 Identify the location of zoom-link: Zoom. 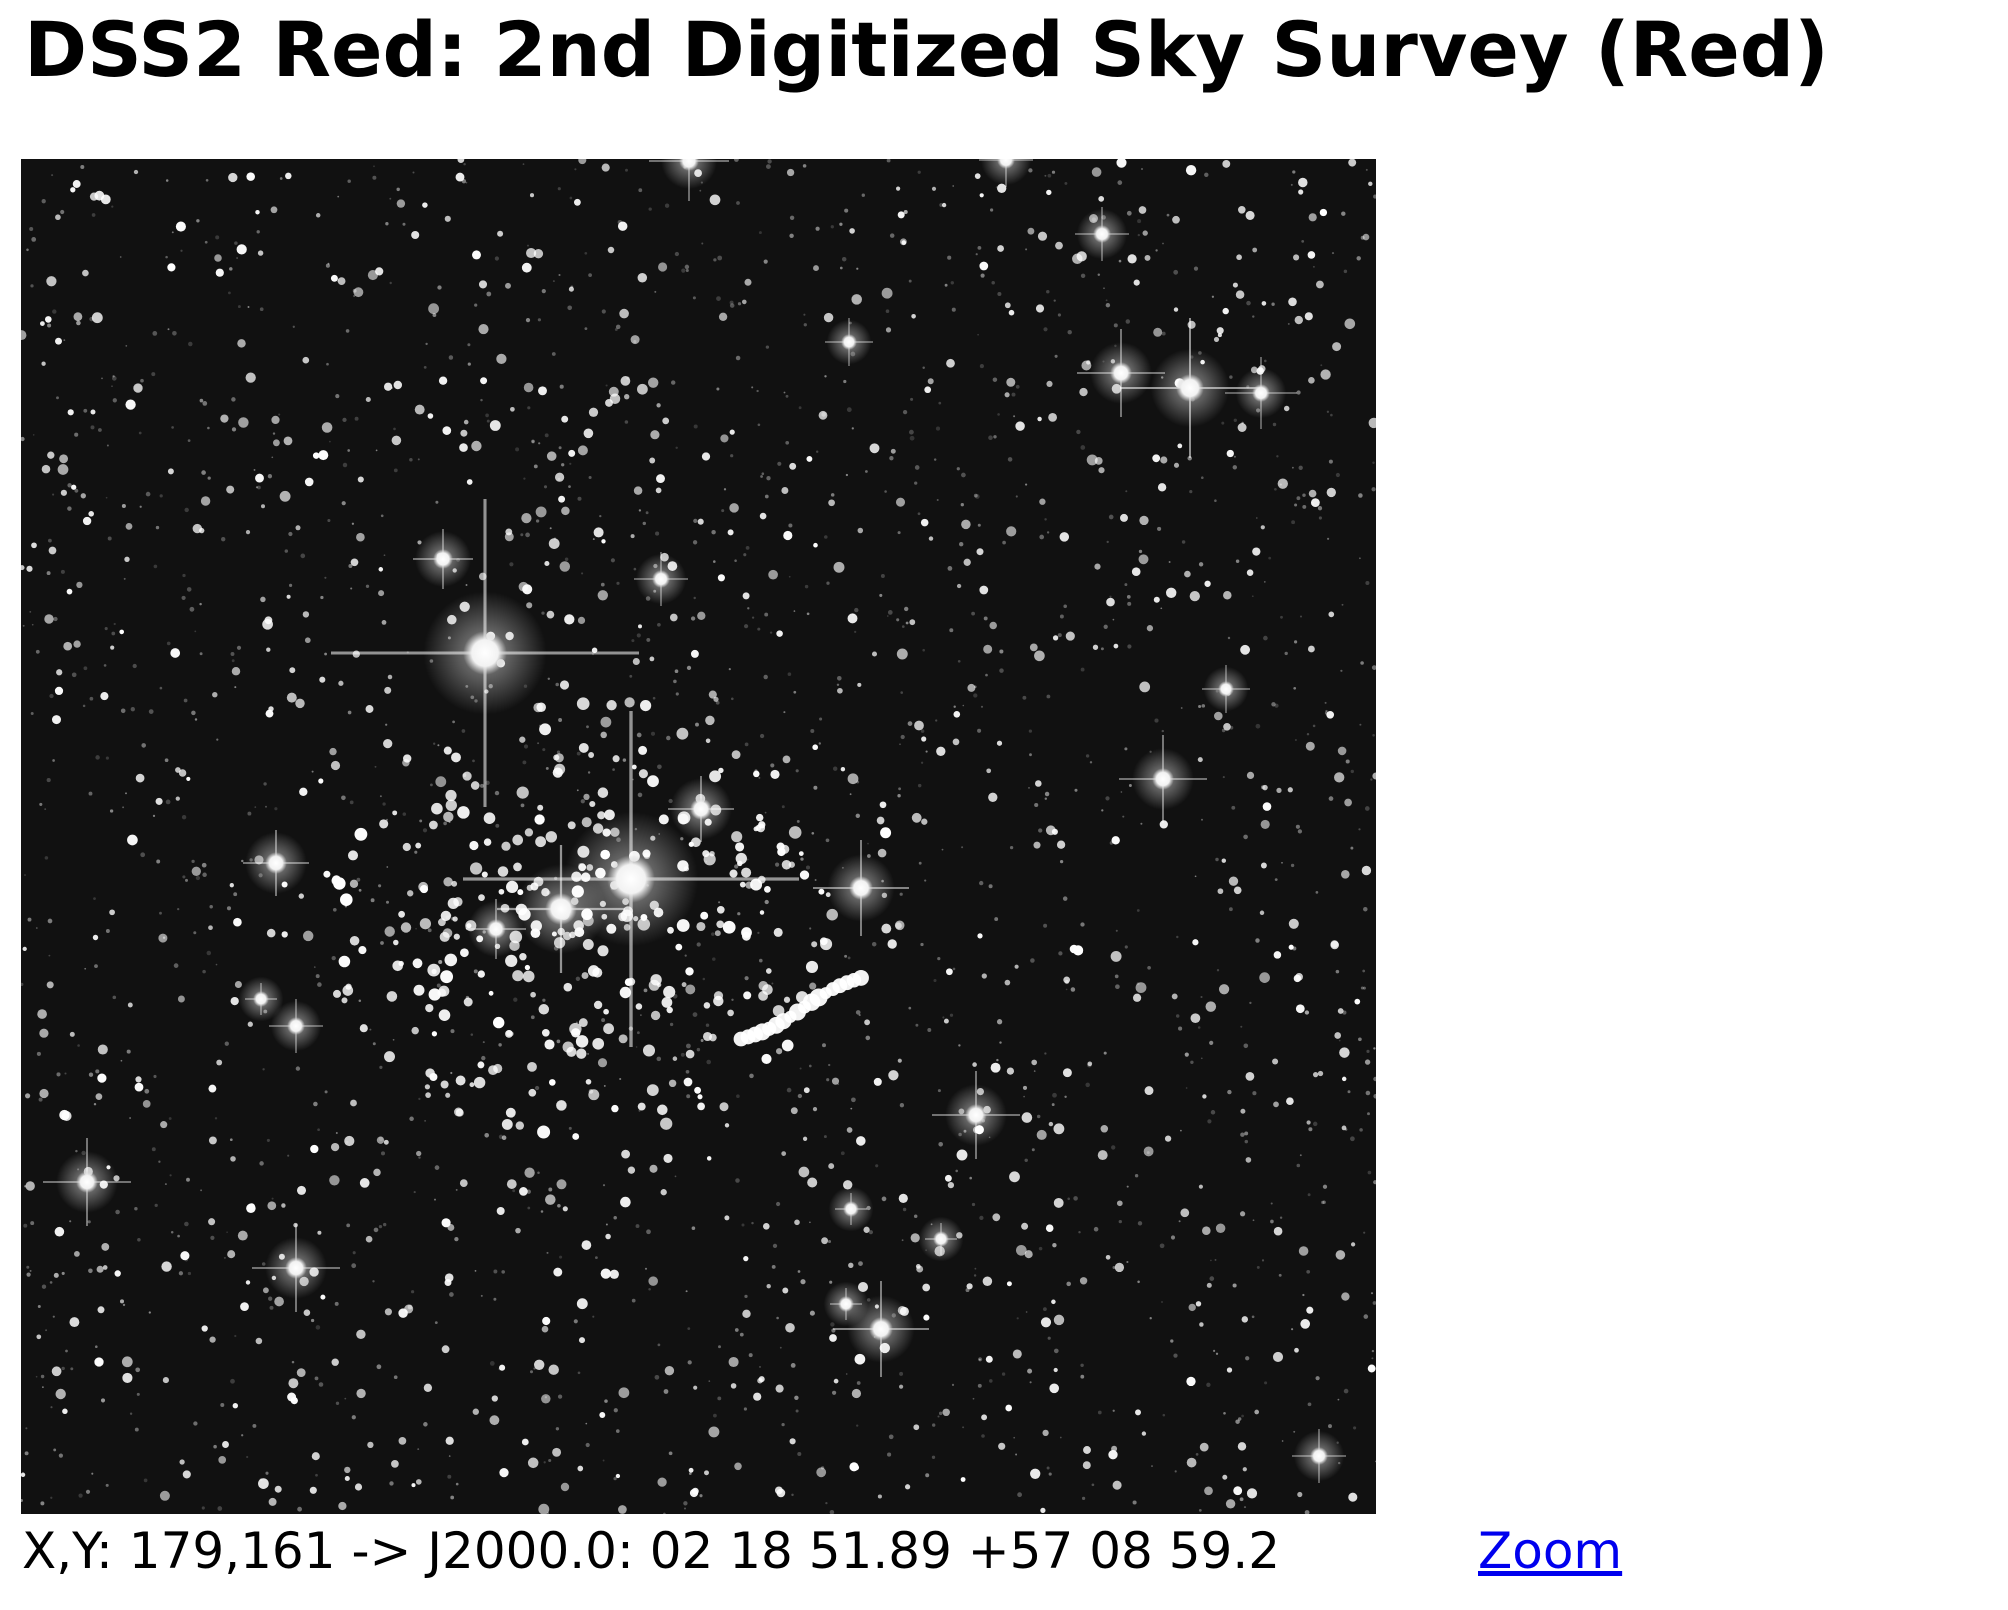
(1550, 1551).